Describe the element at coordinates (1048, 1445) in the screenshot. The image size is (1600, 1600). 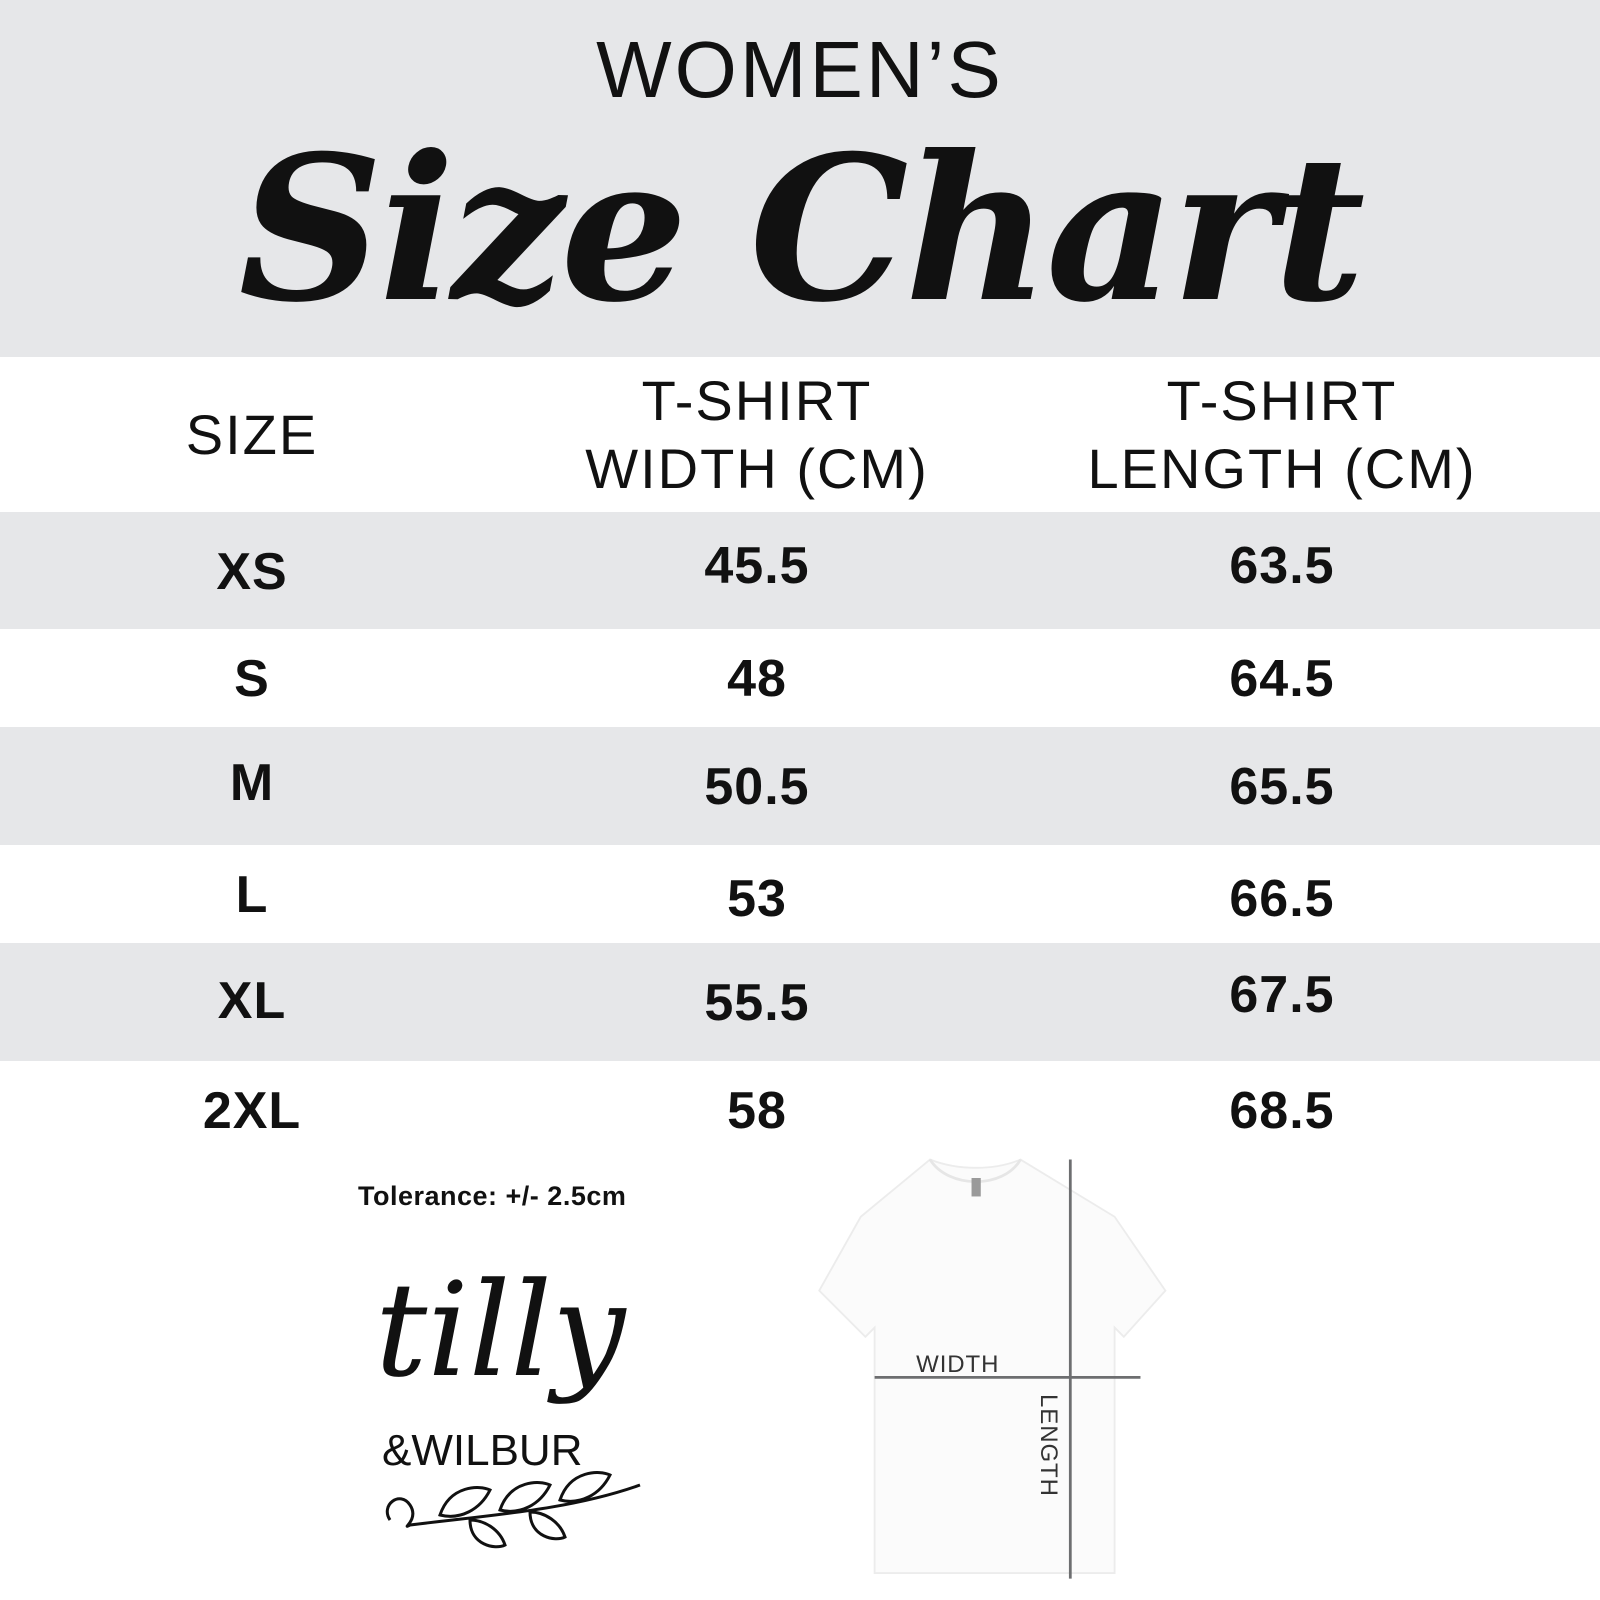
I see `length-label: LENGTH` at that location.